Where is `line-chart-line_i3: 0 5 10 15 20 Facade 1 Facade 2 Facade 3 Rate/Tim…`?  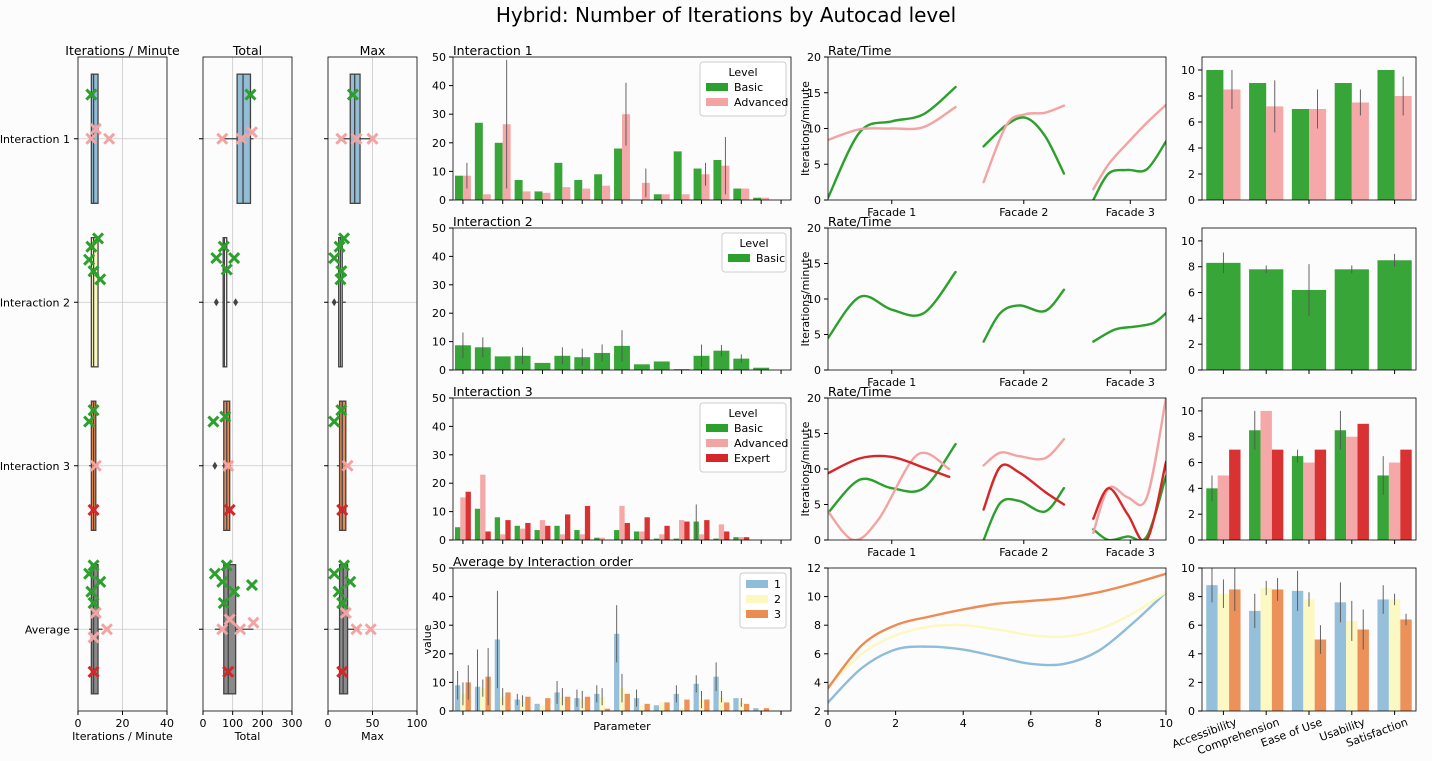 line-chart-line_i3: 0 5 10 15 20 Facade 1 Facade 2 Facade 3 Rate/Tim… is located at coordinates (983, 471).